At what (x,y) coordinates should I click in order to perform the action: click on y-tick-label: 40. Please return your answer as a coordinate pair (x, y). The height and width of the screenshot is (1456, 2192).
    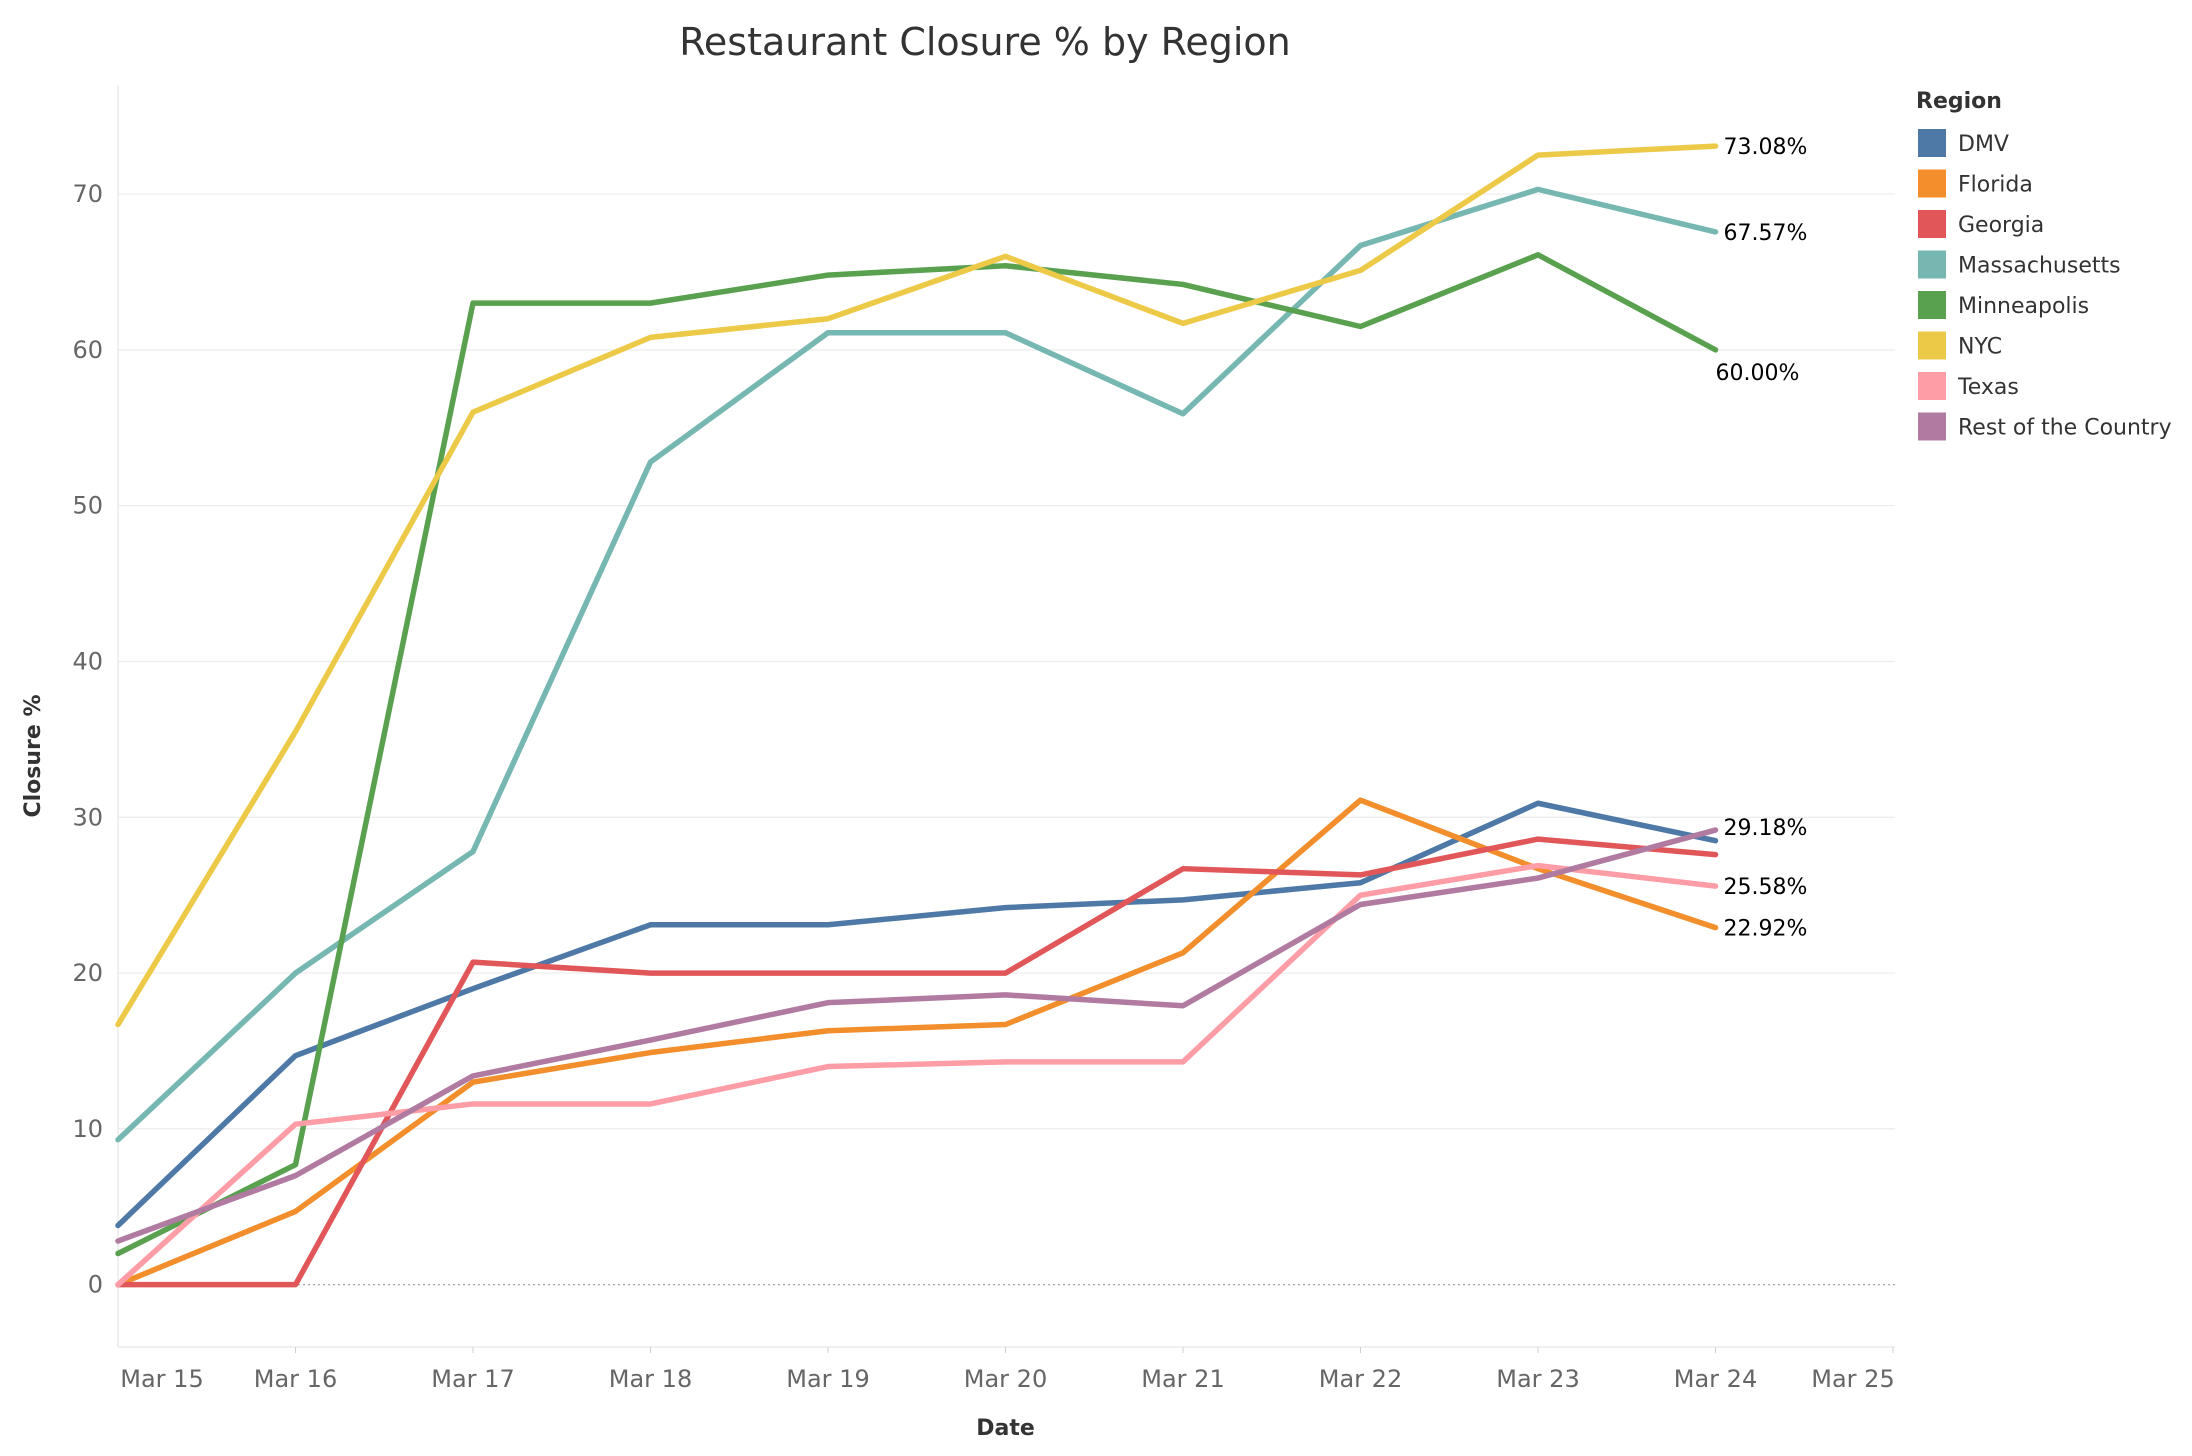
    Looking at the image, I should click on (87, 661).